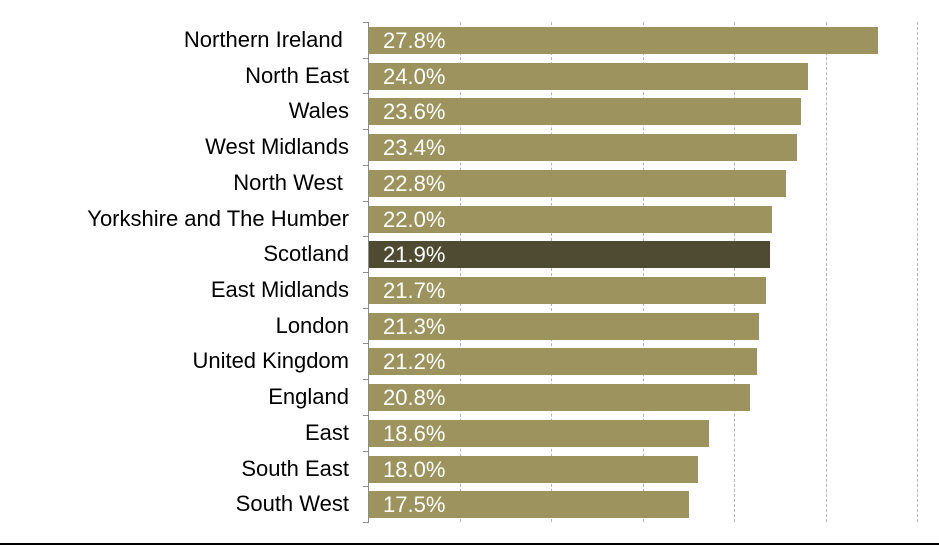  I want to click on value-label: 18.0%, so click(414, 469).